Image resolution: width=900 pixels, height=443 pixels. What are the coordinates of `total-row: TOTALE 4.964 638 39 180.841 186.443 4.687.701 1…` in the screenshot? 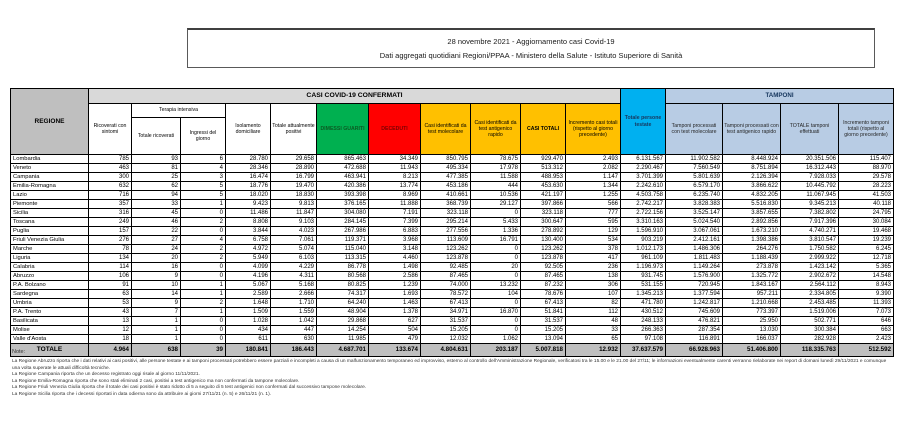 It's located at (452, 350).